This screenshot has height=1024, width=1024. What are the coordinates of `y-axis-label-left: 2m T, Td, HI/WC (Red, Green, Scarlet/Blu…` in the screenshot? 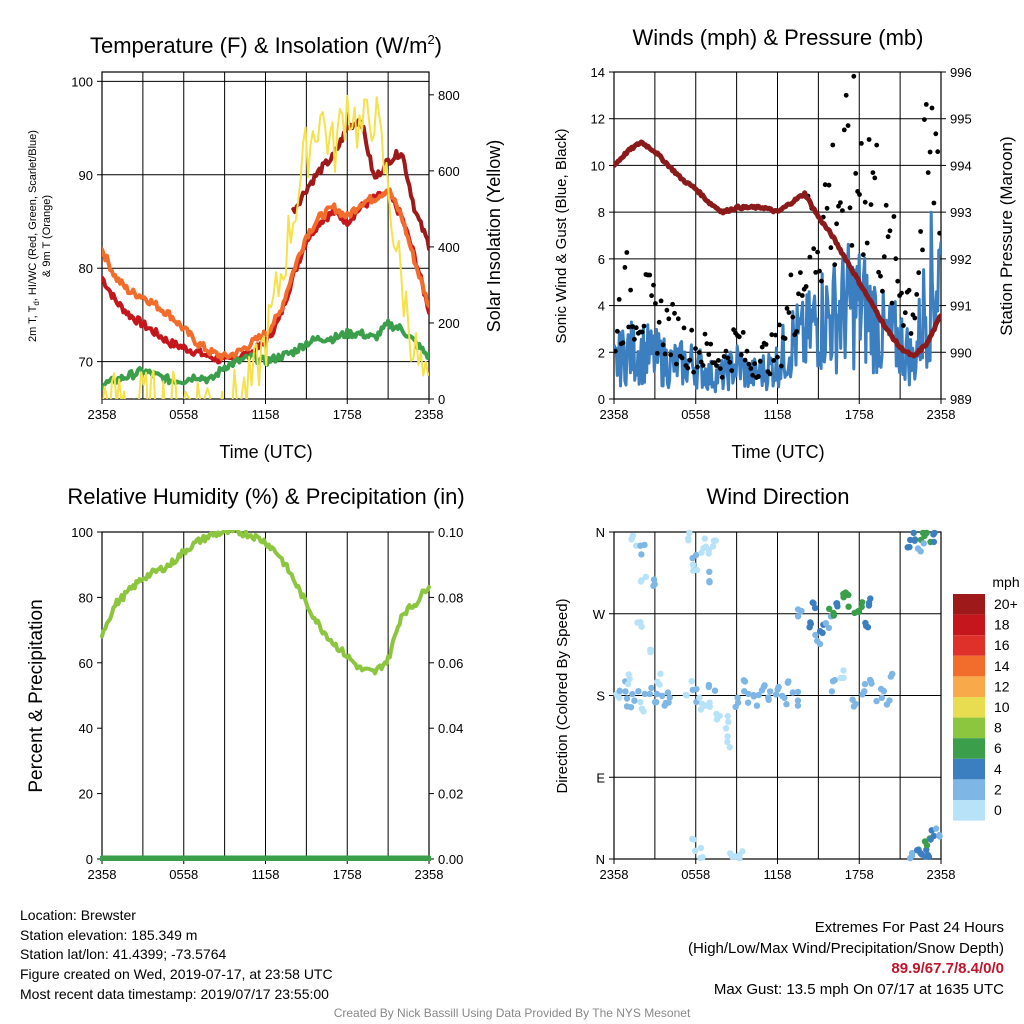 It's located at (34, 236).